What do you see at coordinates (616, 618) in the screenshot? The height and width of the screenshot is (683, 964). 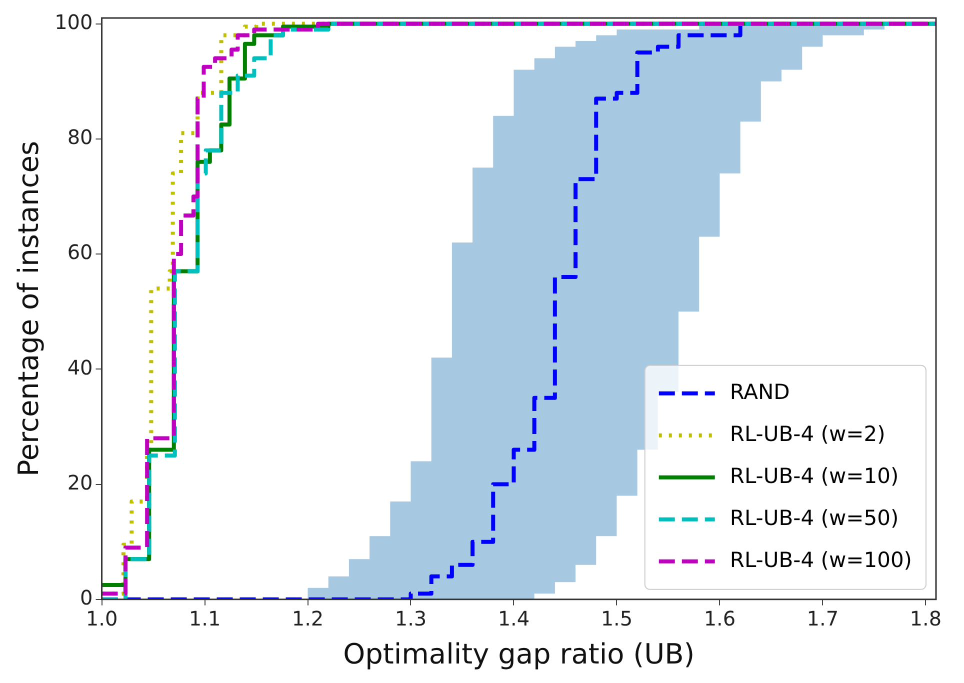 I see `x-tick-label: 1.5` at bounding box center [616, 618].